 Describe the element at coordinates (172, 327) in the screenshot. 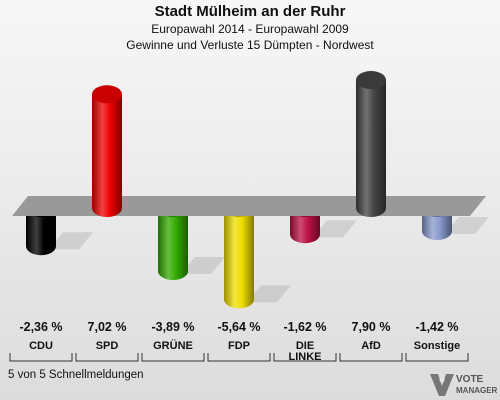

I see `value-label: -3,89 %` at that location.